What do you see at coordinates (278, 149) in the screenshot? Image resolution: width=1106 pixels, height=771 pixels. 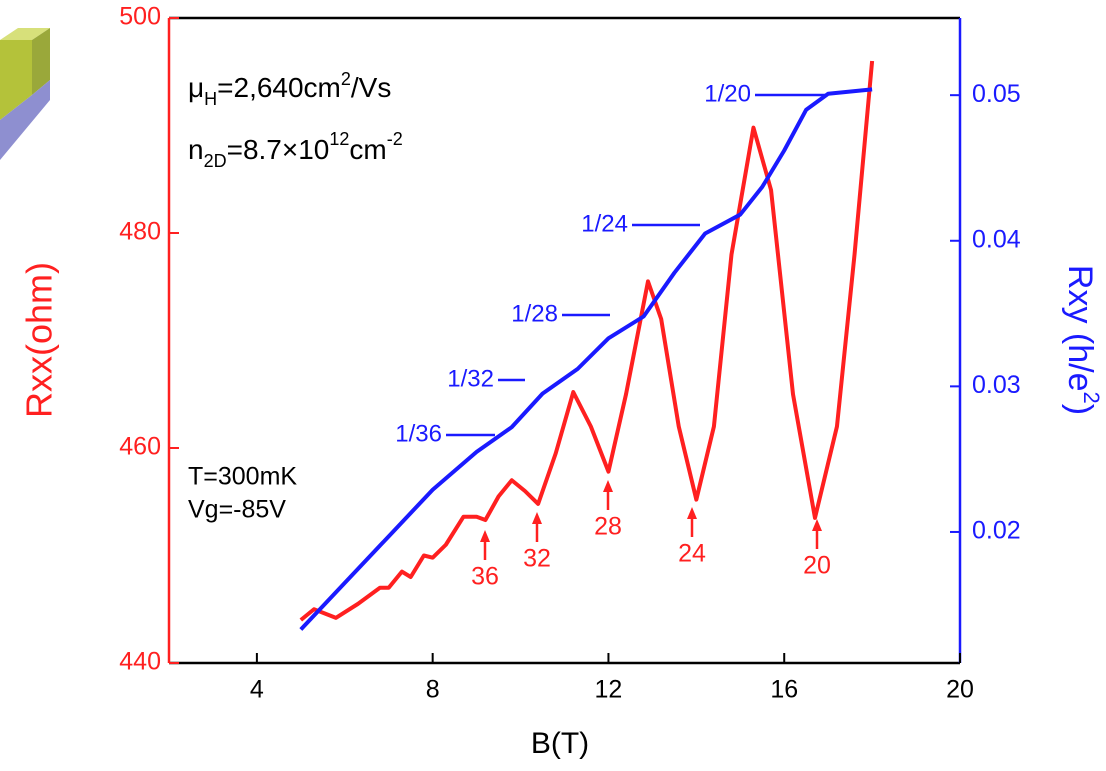 I see `note-part: =8.7×10` at bounding box center [278, 149].